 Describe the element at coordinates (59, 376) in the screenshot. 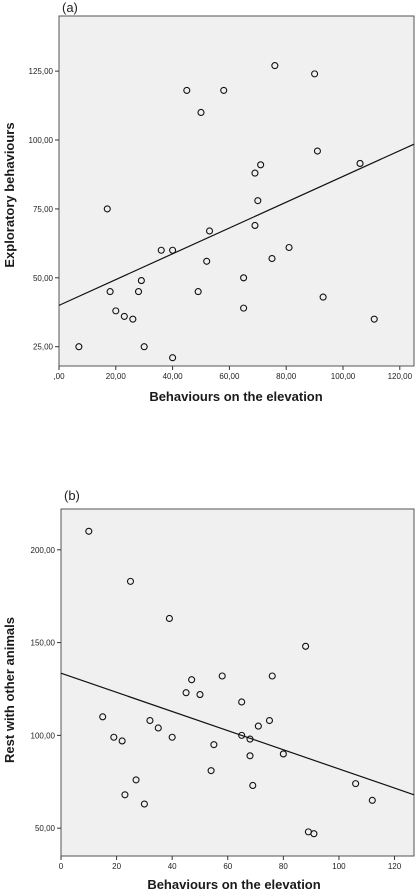

I see `x-tick-label: ,00` at that location.